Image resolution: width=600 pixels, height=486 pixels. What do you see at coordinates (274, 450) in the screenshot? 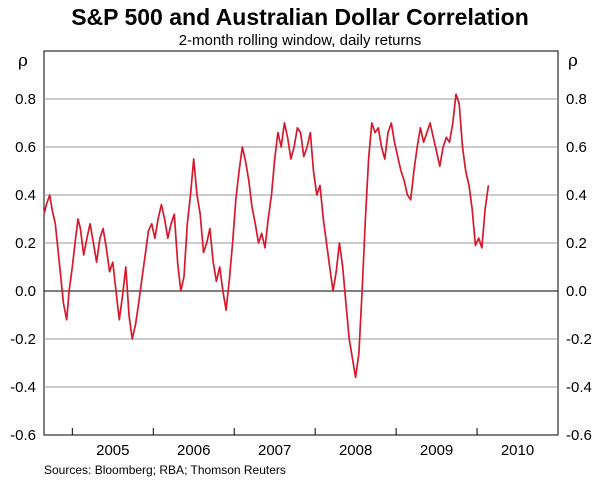
I see `x-tick-label: 2007` at bounding box center [274, 450].